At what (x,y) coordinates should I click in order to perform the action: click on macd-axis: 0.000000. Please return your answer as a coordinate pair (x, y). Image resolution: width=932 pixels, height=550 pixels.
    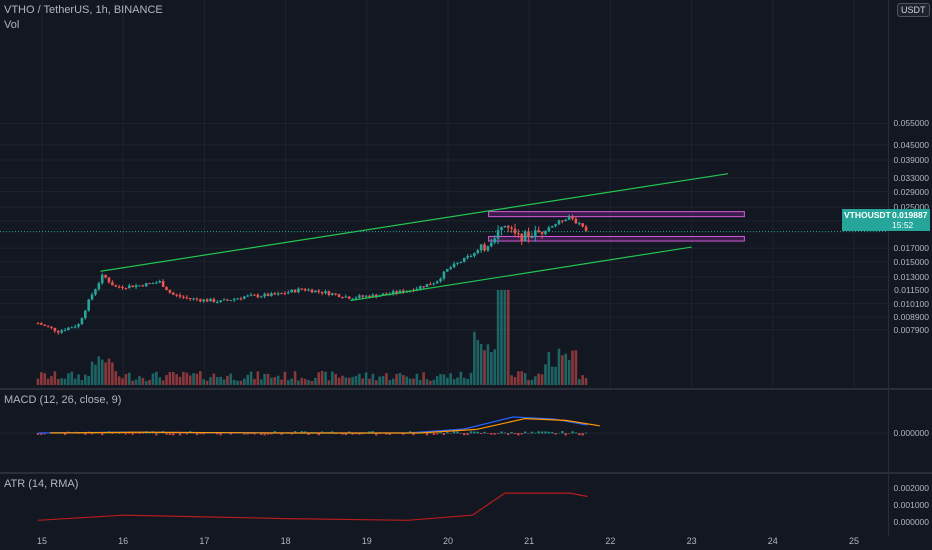
    Looking at the image, I should click on (910, 431).